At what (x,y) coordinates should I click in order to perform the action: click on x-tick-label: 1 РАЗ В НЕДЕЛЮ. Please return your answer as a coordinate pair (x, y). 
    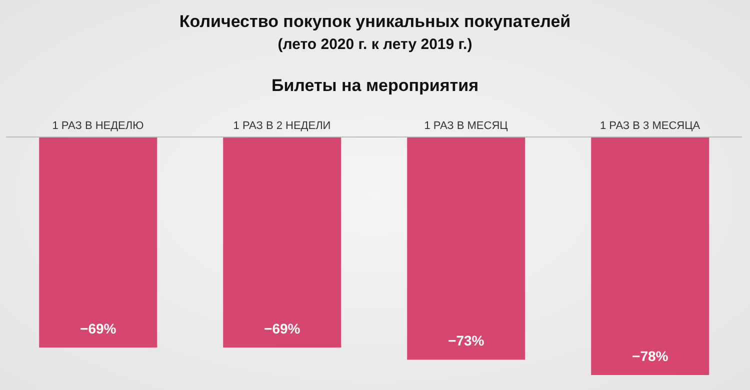
    Looking at the image, I should click on (98, 126).